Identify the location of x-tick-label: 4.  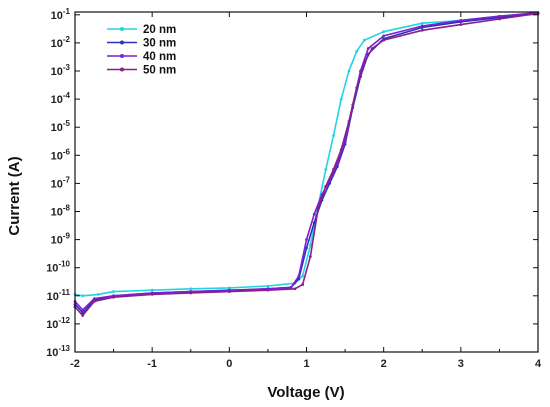
(538, 364).